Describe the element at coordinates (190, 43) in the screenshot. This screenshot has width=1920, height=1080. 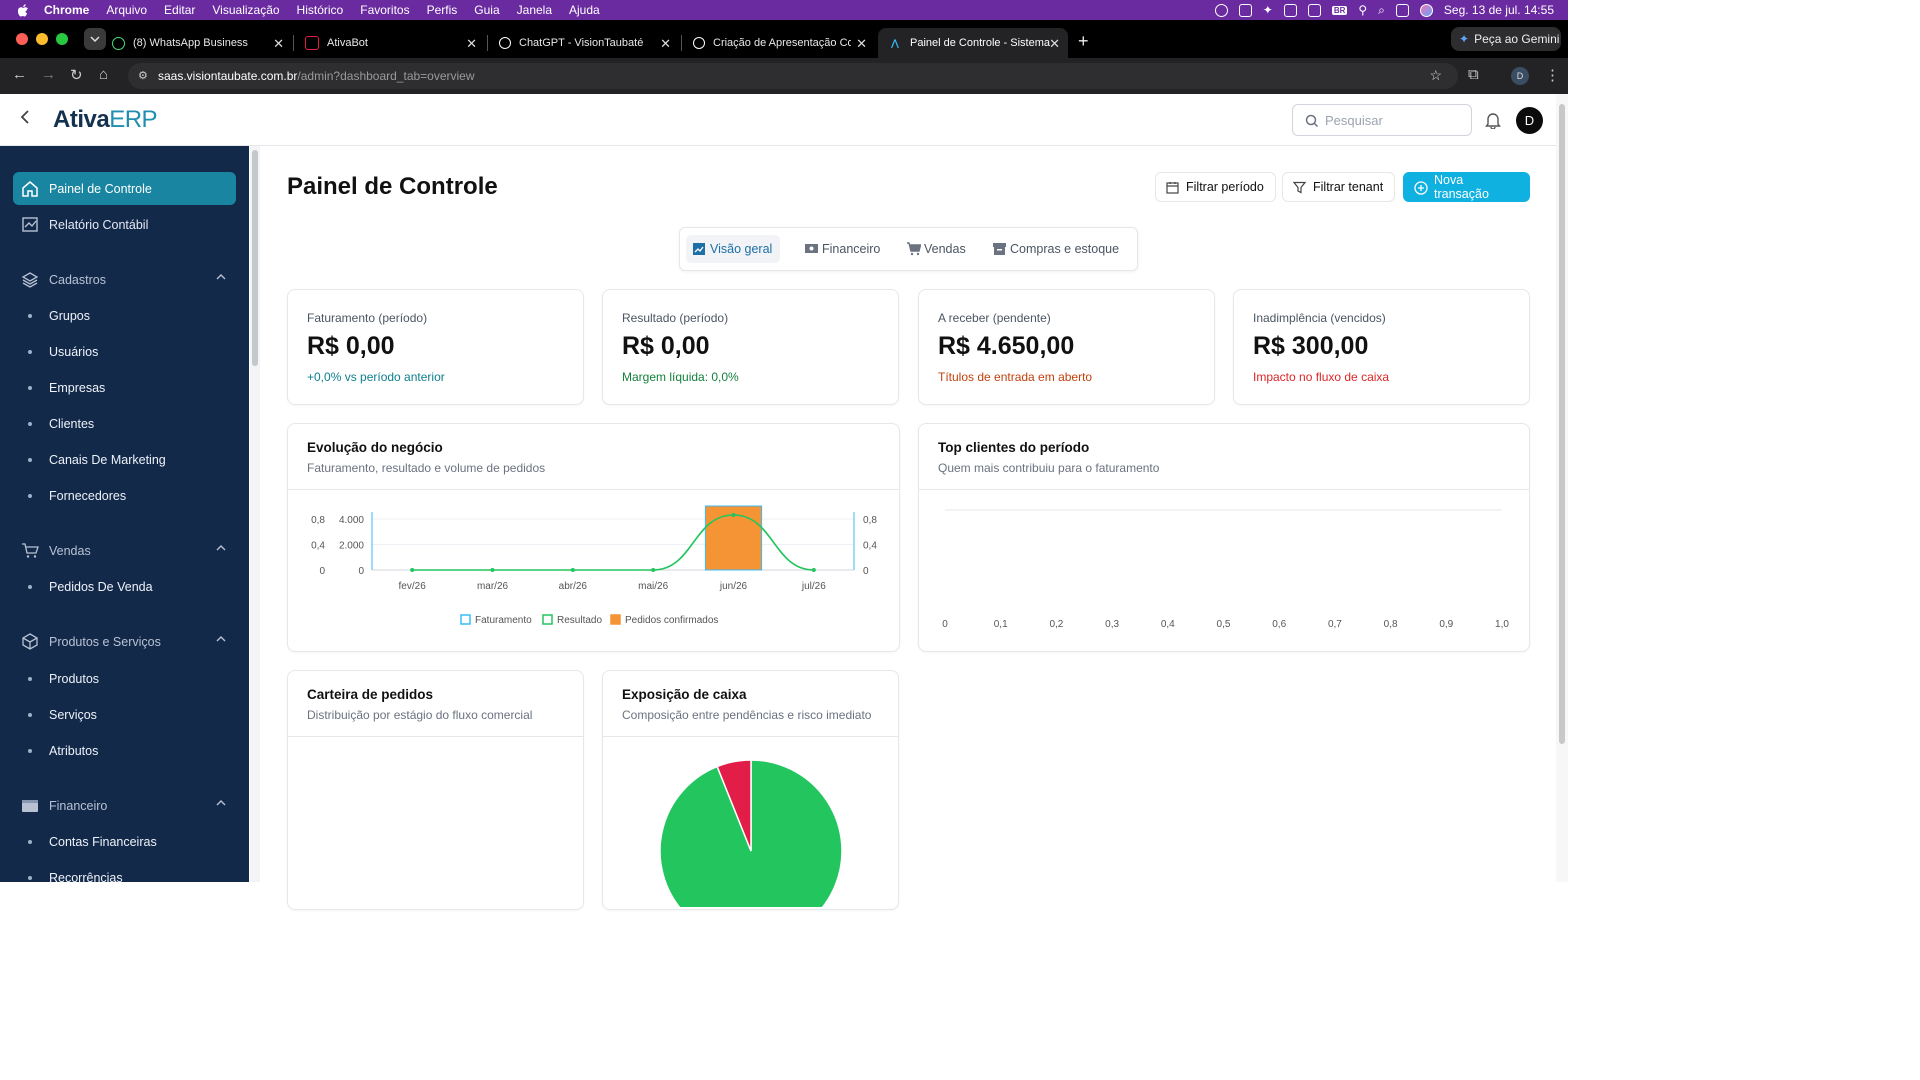
I see `tab-title: (8) WhatsApp Business` at that location.